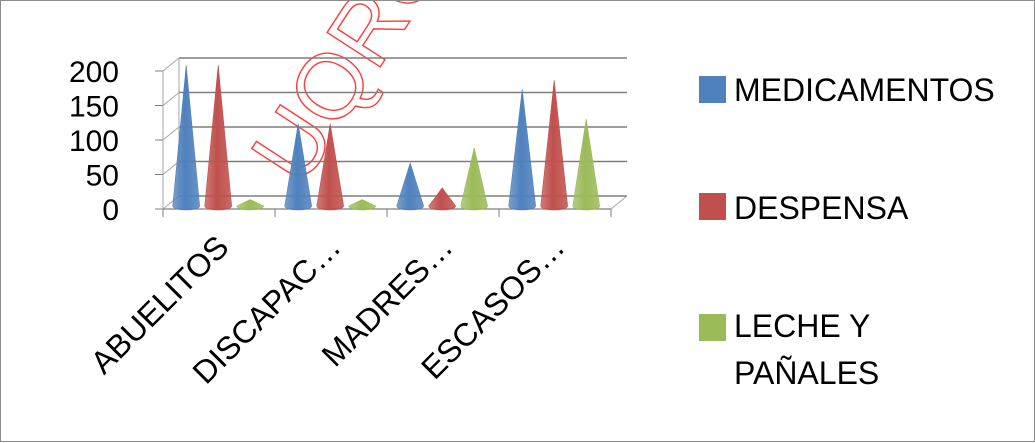 This screenshot has width=1035, height=443. Describe the element at coordinates (586, 164) in the screenshot. I see `cone-leche-y-panales-escasos` at that location.